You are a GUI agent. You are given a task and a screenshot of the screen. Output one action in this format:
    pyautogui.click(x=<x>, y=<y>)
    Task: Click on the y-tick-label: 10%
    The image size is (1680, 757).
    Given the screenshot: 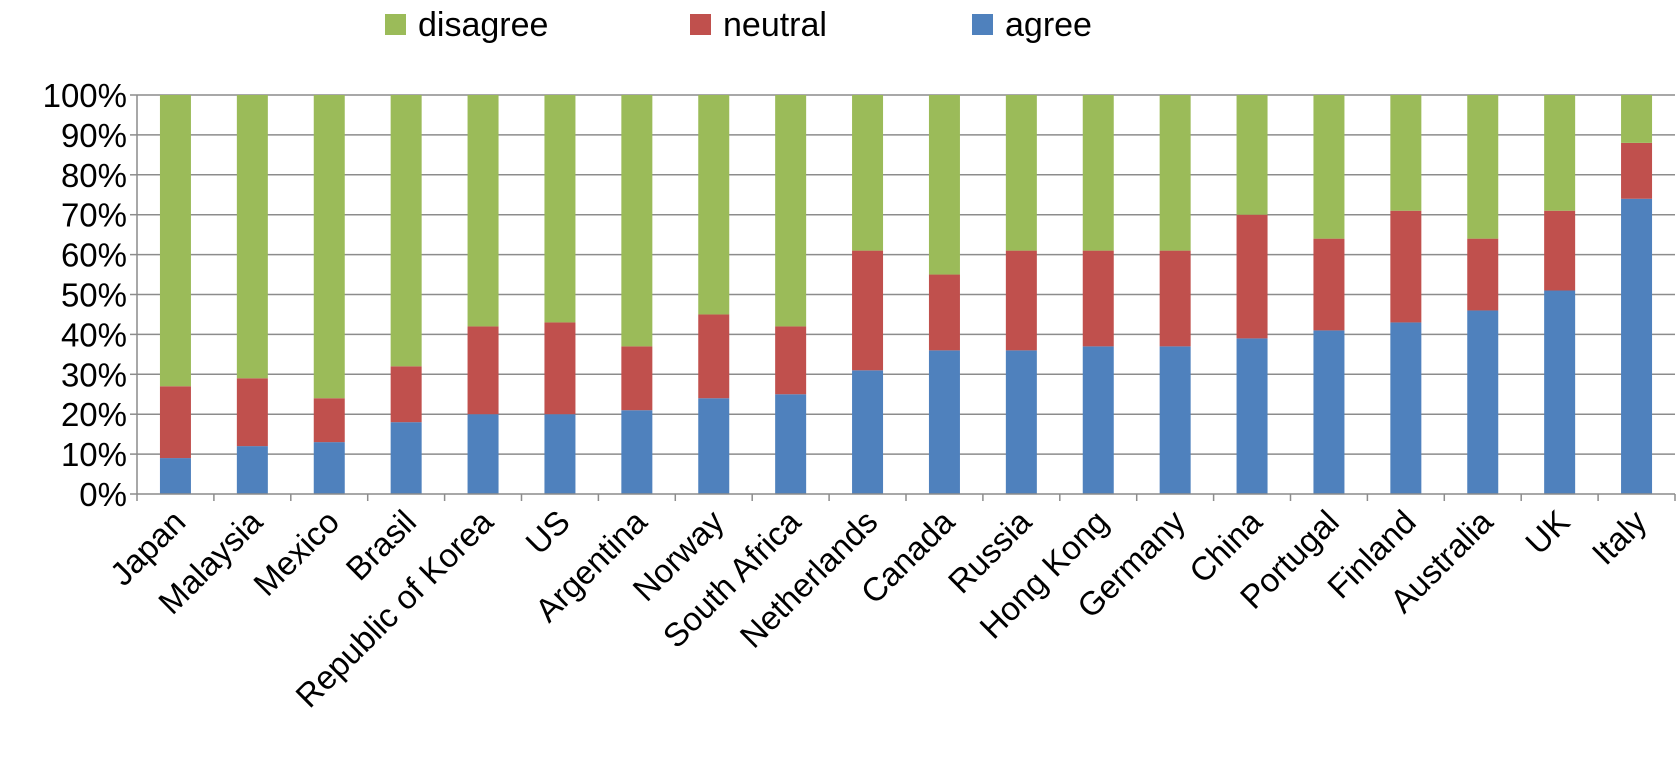 What is the action you would take?
    pyautogui.click(x=94, y=454)
    